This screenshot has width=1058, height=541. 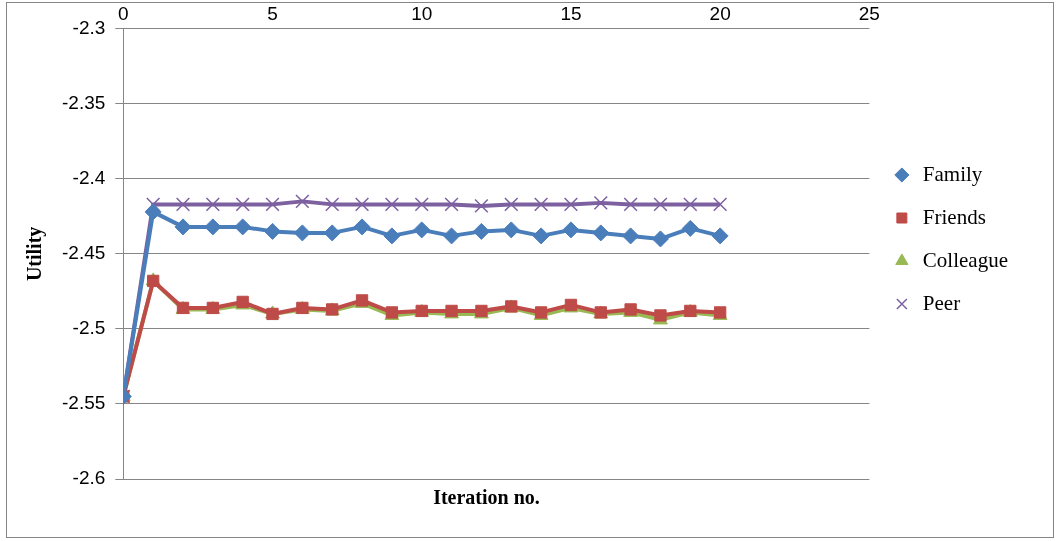 What do you see at coordinates (83, 403) in the screenshot?
I see `y-tick-label: -2.55` at bounding box center [83, 403].